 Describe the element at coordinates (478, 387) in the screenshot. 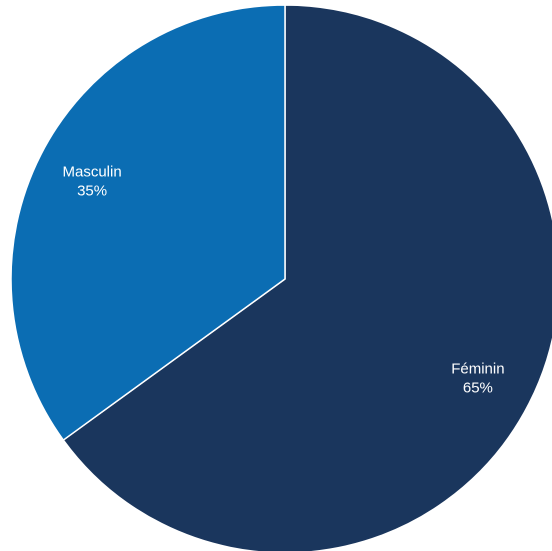

I see `slice-value-label: 65%` at that location.